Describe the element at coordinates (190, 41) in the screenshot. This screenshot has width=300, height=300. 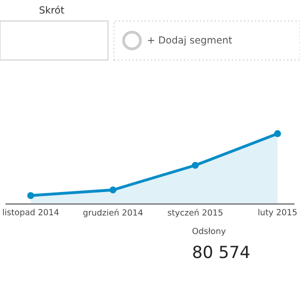
I see `text: + Dodaj segment` at that location.